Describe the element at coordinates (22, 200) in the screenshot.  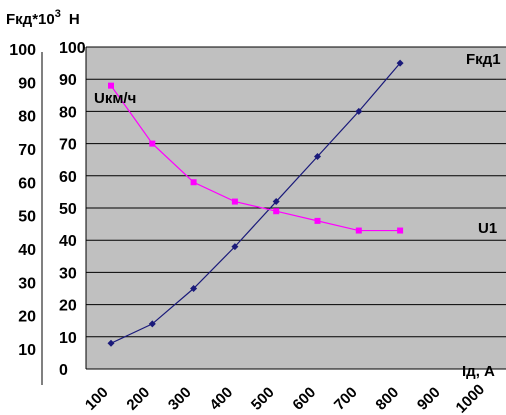
I see `y-axis-outer-ticks: 10 20 30 40 50 60 70 80 90 100` at that location.